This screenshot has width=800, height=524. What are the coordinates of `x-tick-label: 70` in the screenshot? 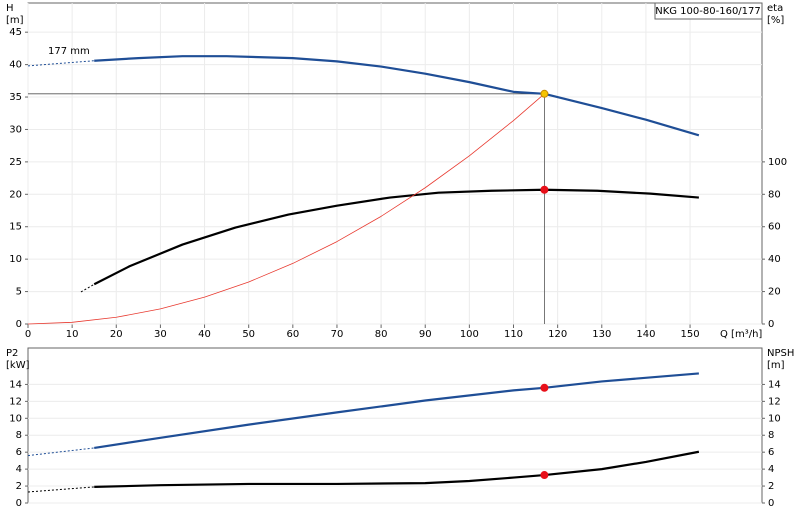 It's located at (337, 334).